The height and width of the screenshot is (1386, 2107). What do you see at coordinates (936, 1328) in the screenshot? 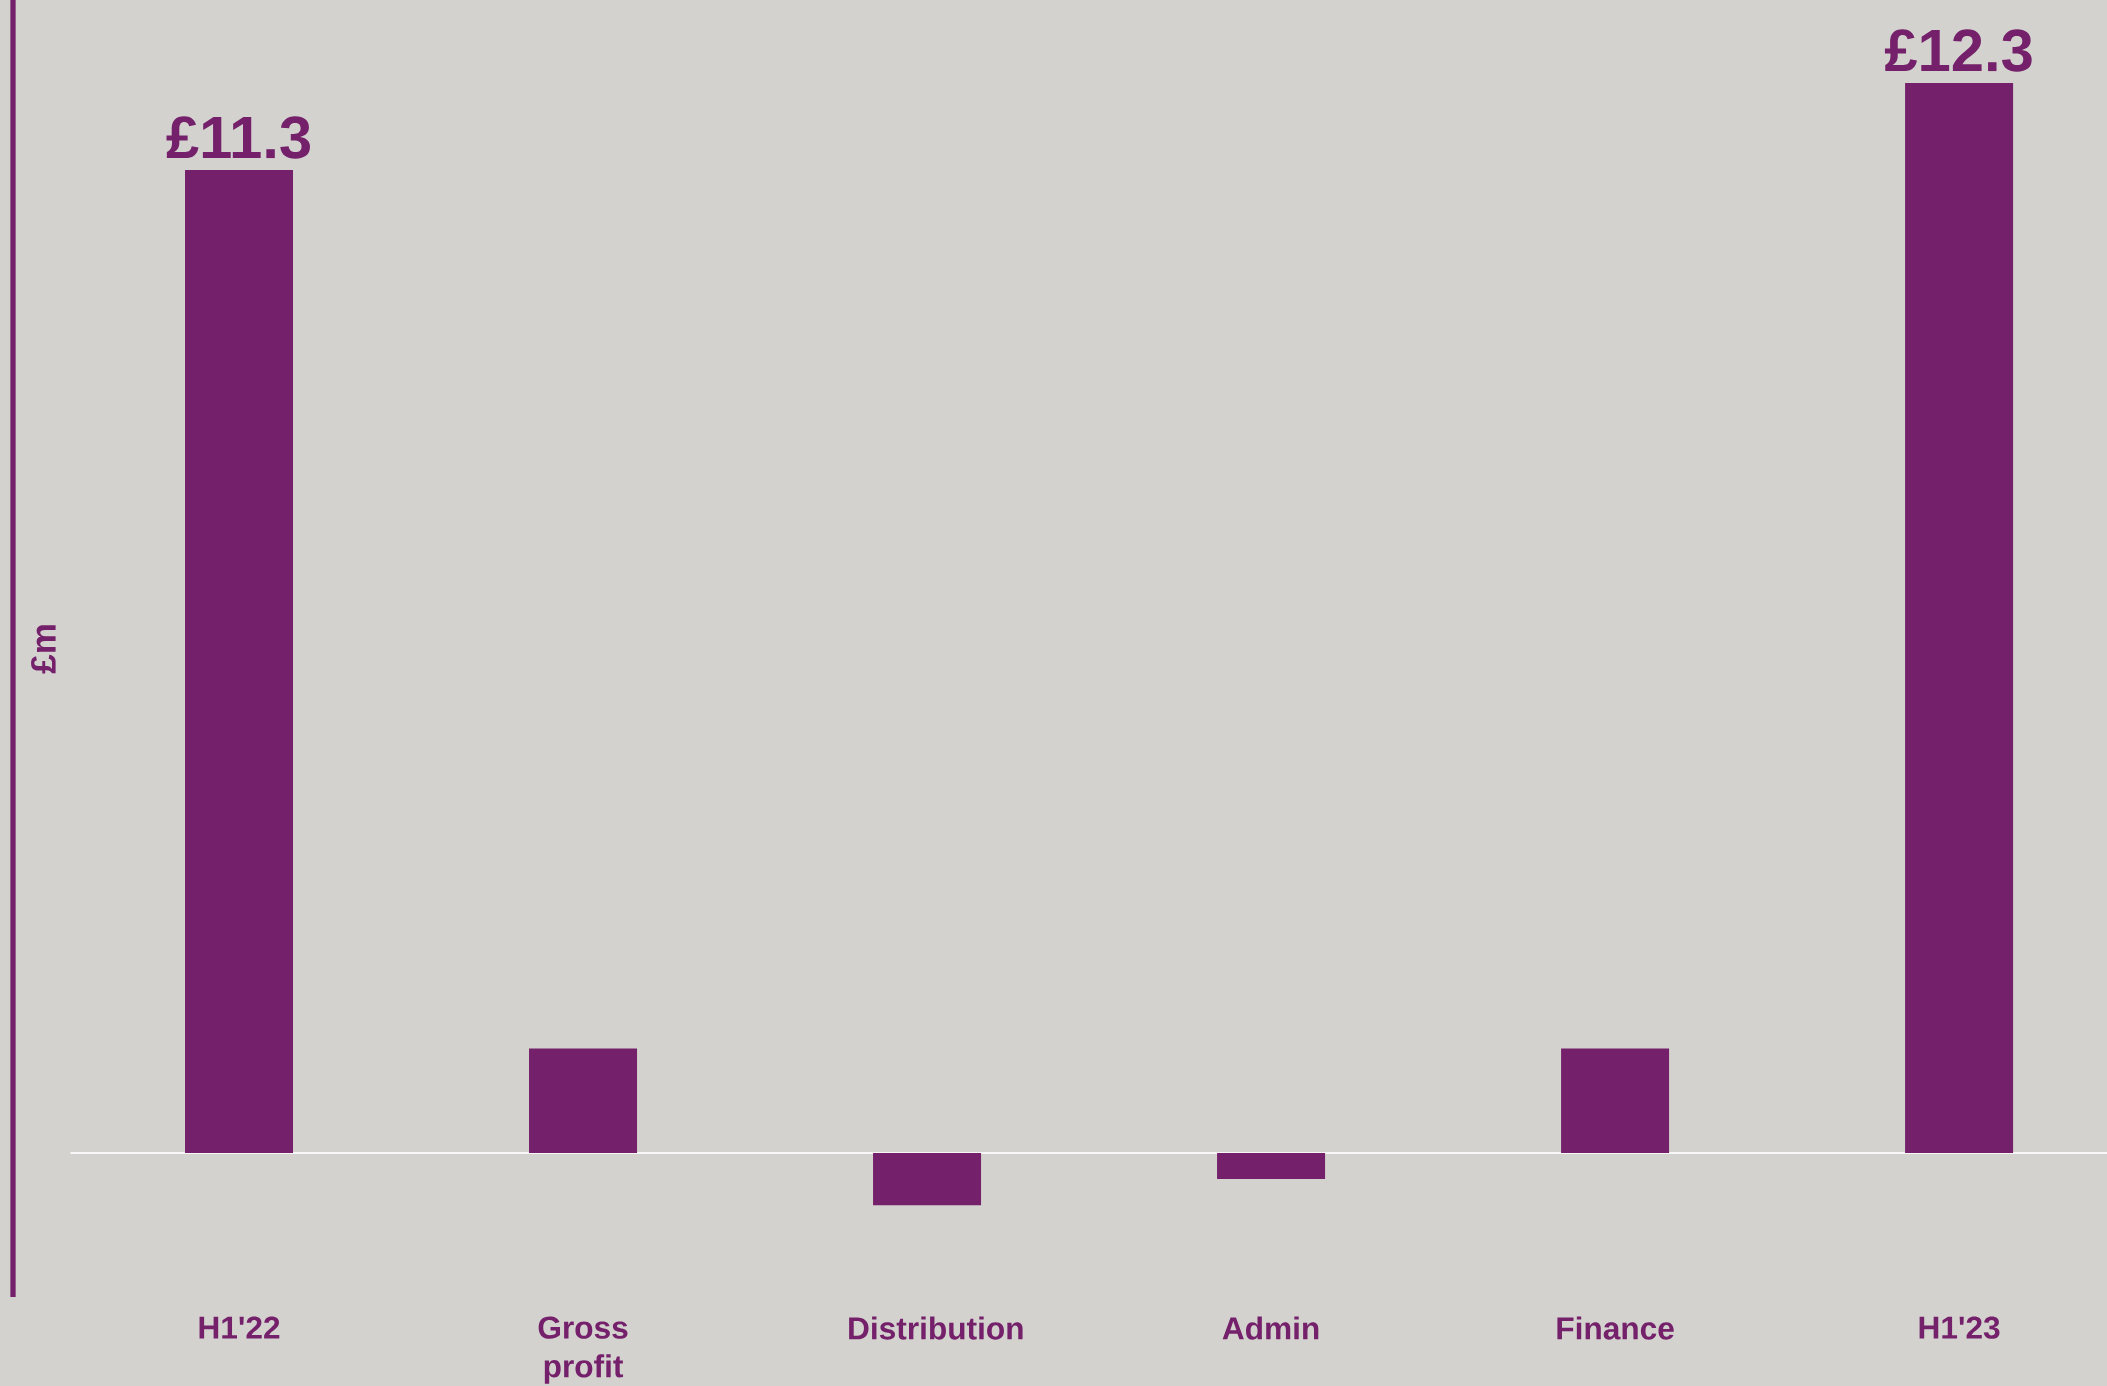
I see `x-tick-label: Distribution` at bounding box center [936, 1328].